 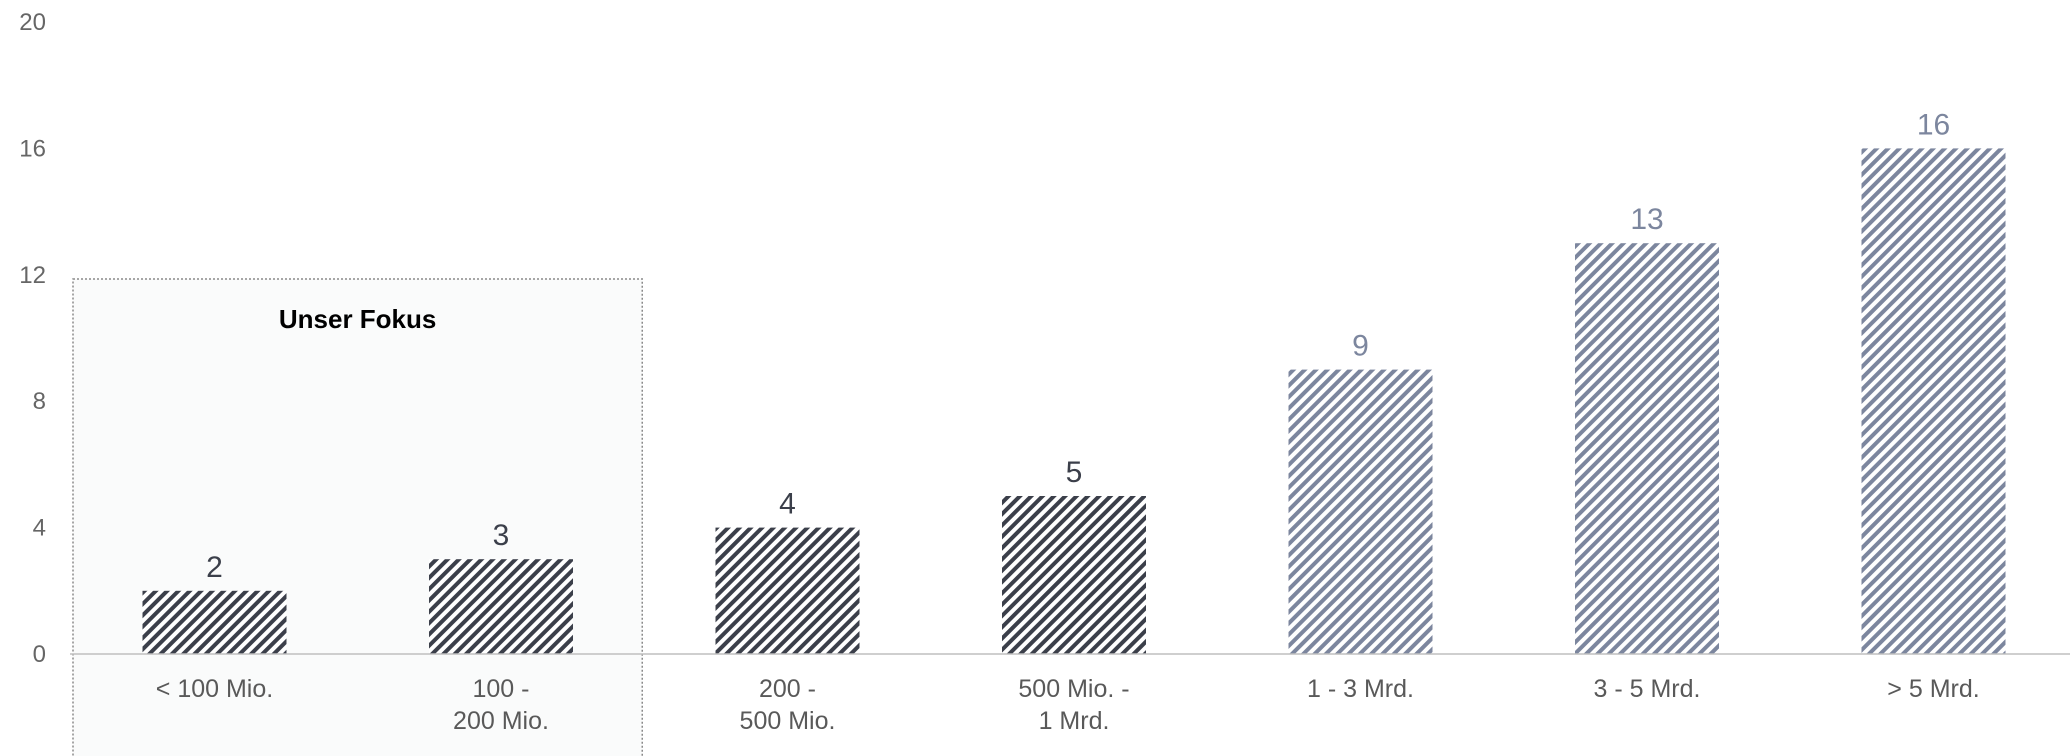 I want to click on x-tick-label: 100 -200 Mio., so click(x=501, y=705).